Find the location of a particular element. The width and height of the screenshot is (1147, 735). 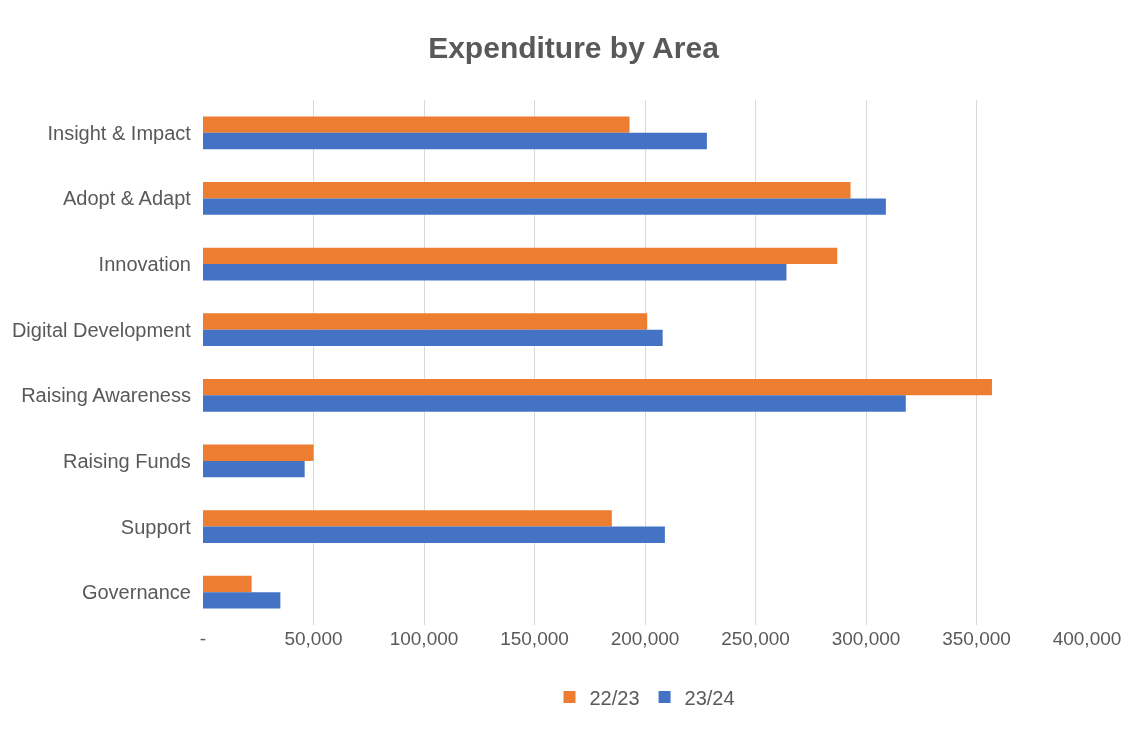

y-tick-label: Raising Awareness is located at coordinates (111, 395).